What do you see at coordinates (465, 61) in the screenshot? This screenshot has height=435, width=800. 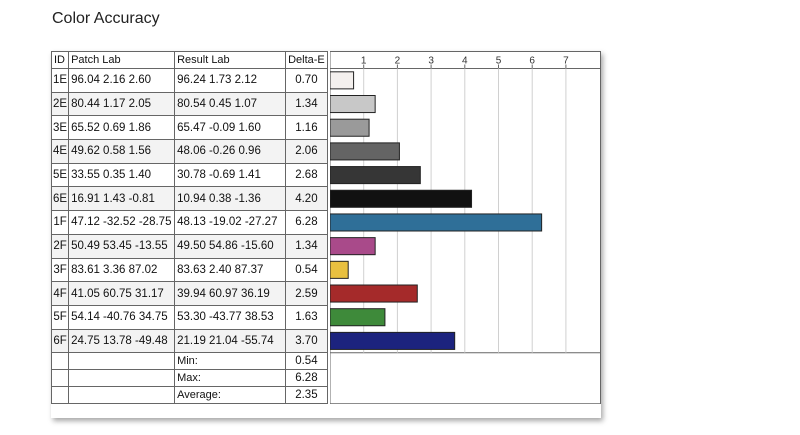 I see `tick-label: 4` at bounding box center [465, 61].